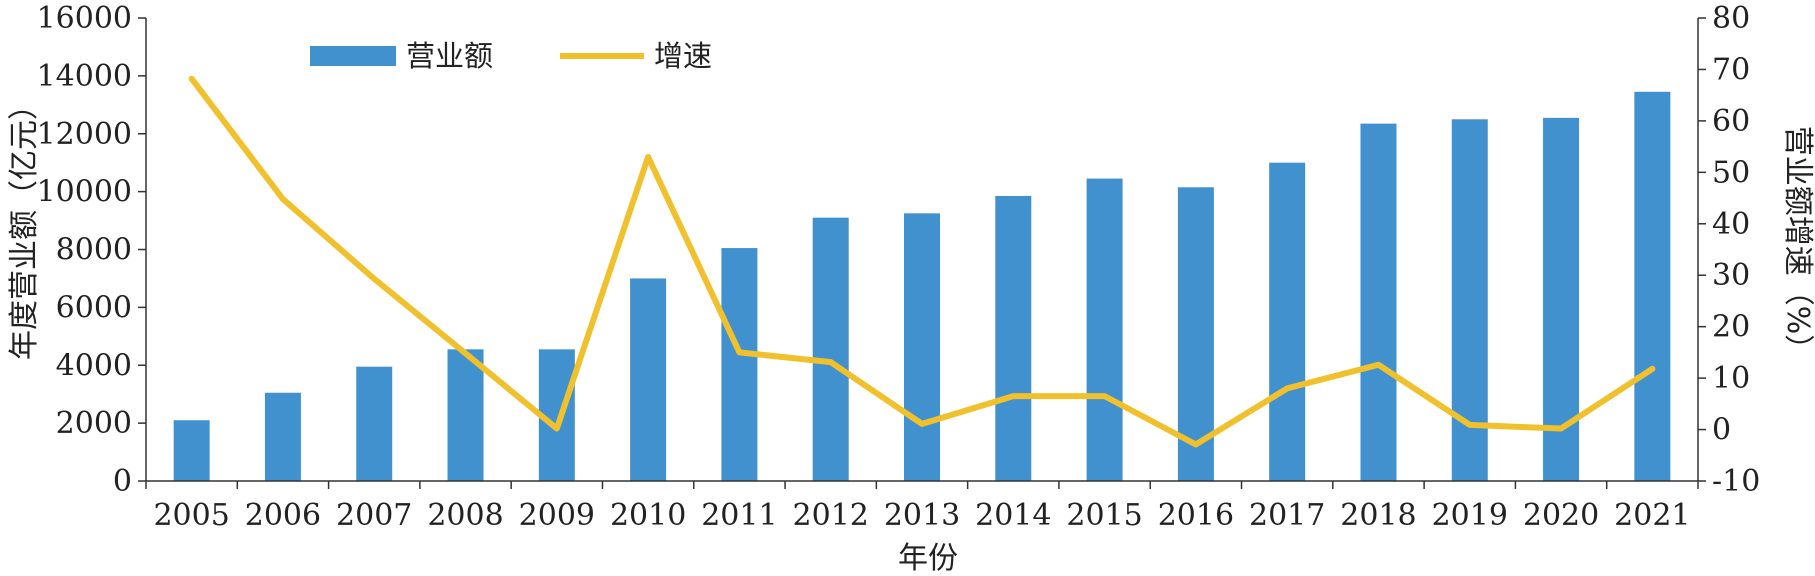 The width and height of the screenshot is (1815, 576). What do you see at coordinates (374, 423) in the screenshot?
I see `bar-2007` at bounding box center [374, 423].